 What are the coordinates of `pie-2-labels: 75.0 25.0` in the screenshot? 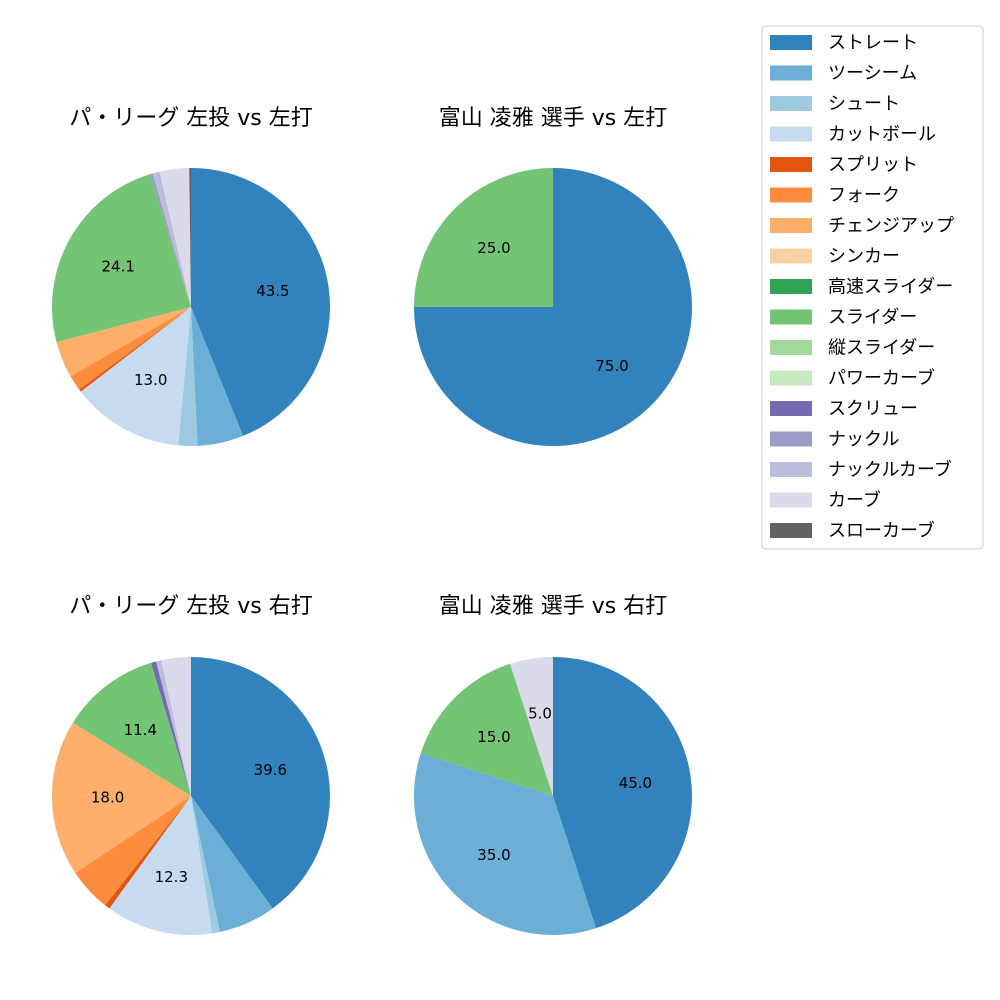 It's located at (552, 307).